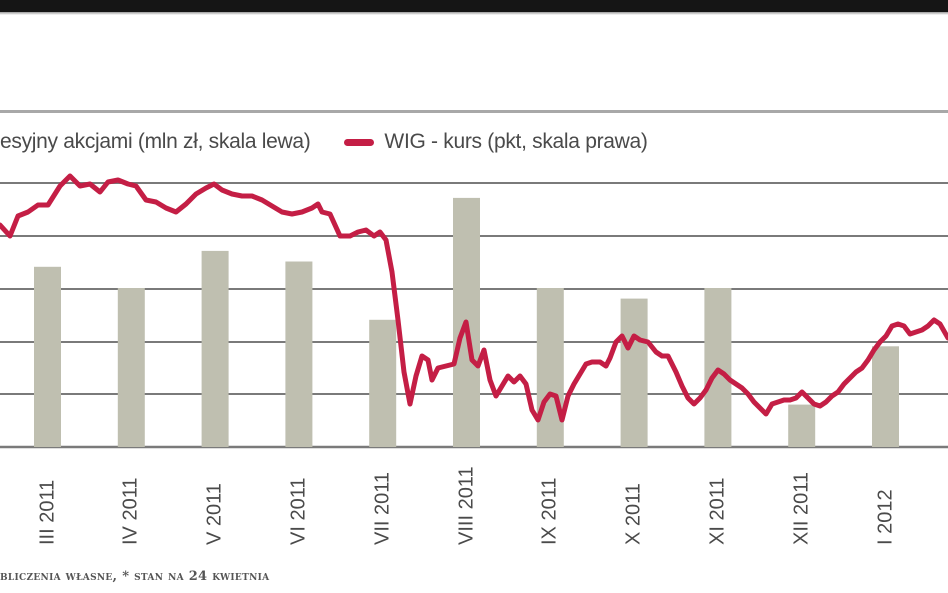 The width and height of the screenshot is (948, 593). Describe the element at coordinates (801, 508) in the screenshot. I see `x-axis-label: XII 2011` at that location.